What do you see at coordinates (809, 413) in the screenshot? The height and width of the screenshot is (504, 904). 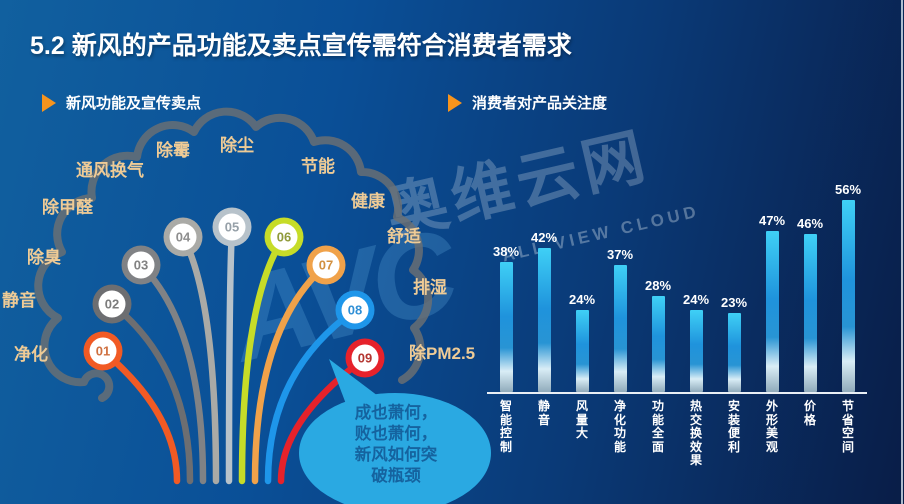 I see `x-axis-label: 价格` at bounding box center [809, 413].